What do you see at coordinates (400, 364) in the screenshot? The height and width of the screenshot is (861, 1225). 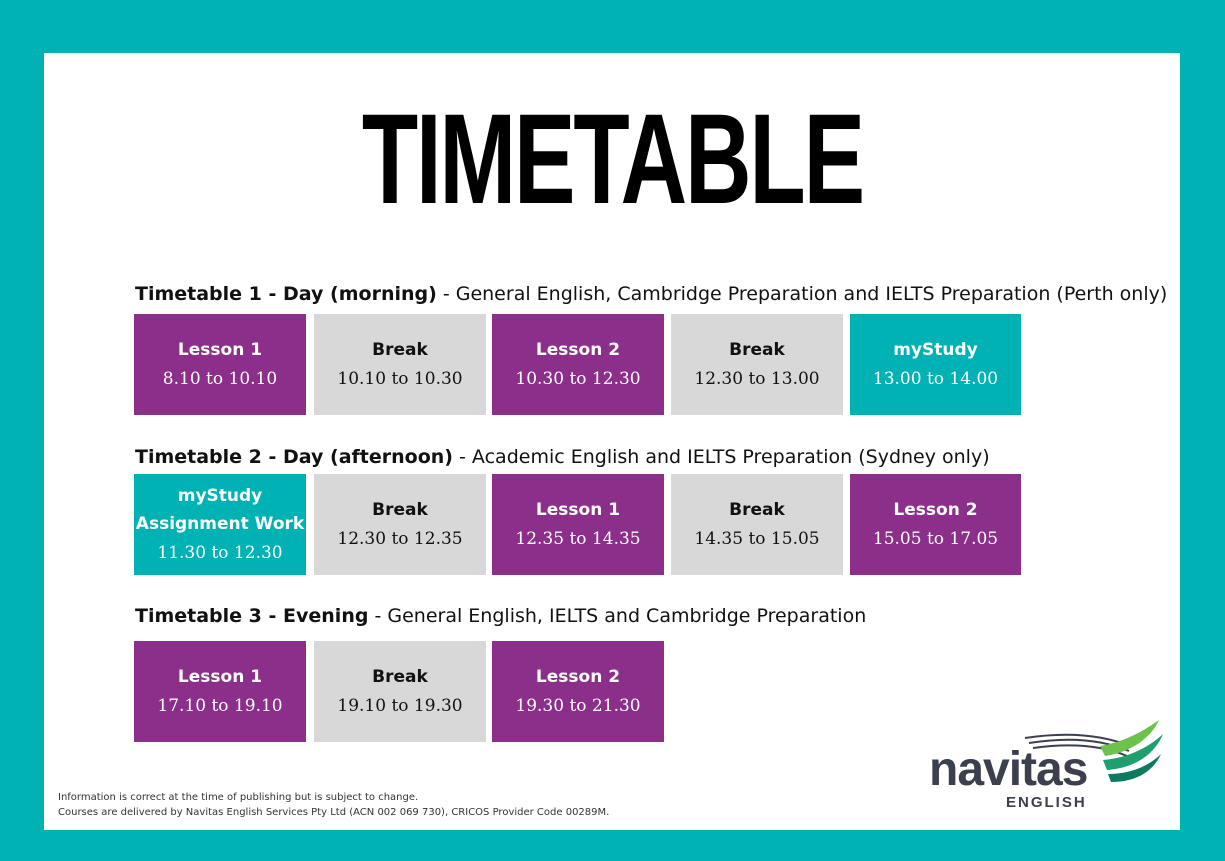 I see `timetable-1-cell-break-1: Break 10.10 to 10.30` at bounding box center [400, 364].